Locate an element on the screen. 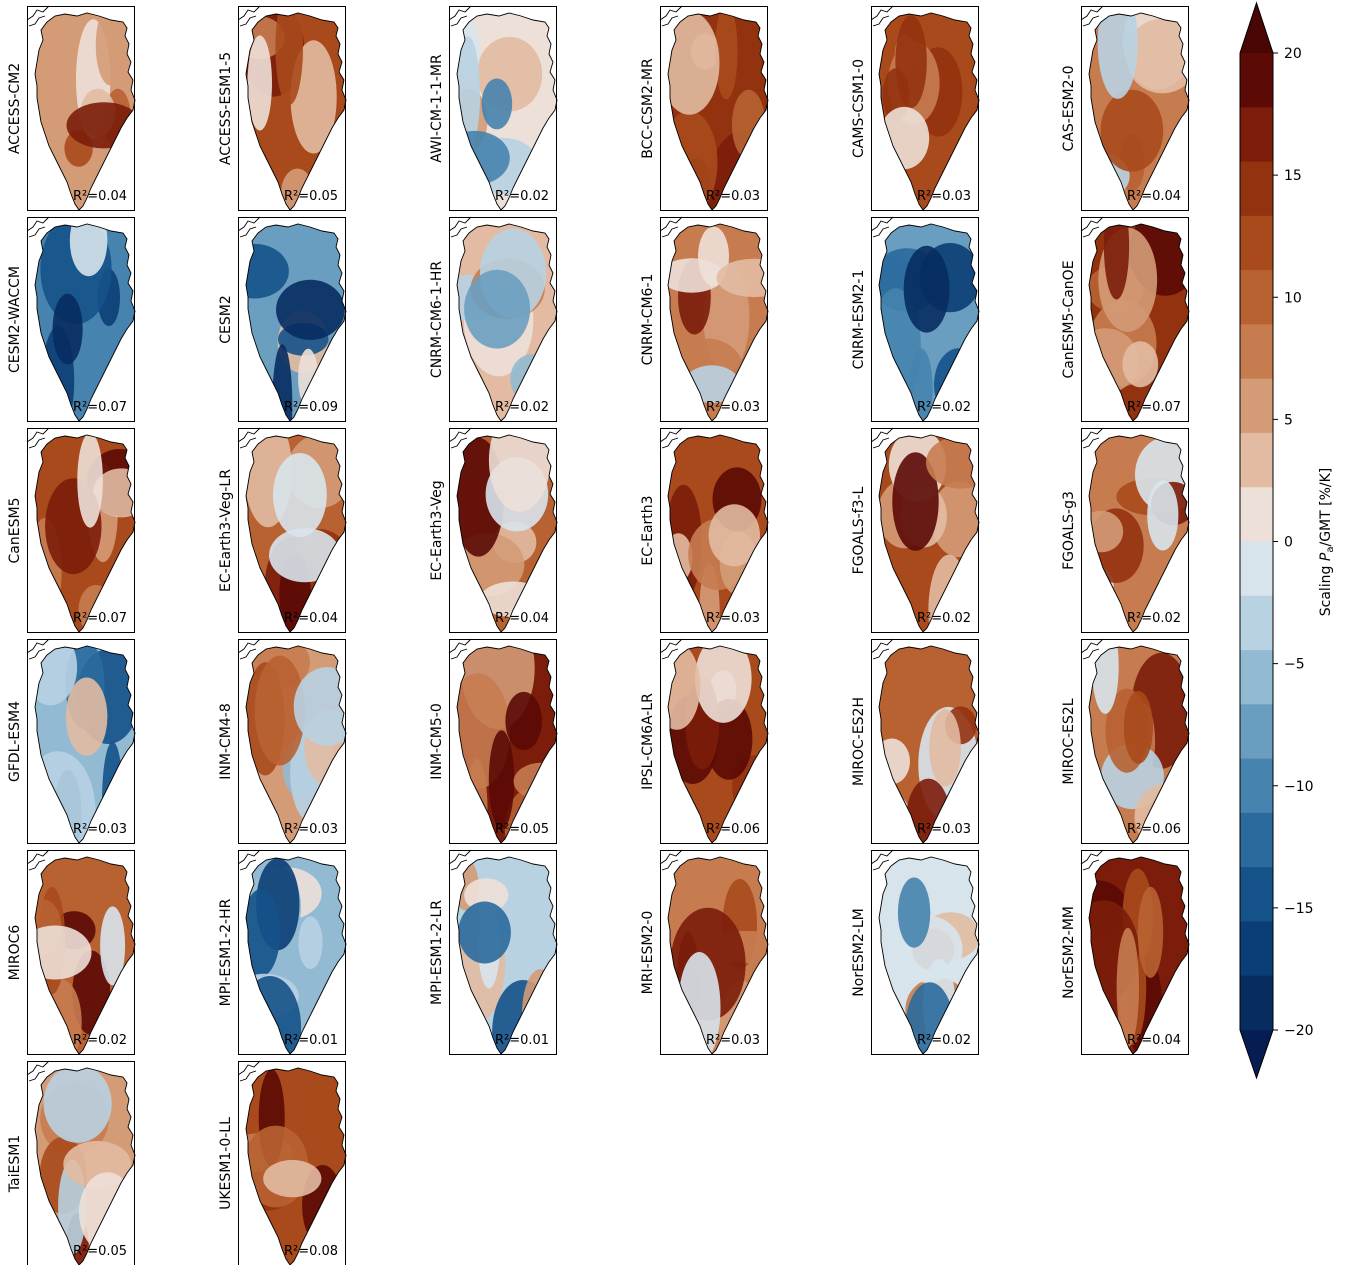  model-label: CAS-ESM2-0 is located at coordinates (1069, 109).